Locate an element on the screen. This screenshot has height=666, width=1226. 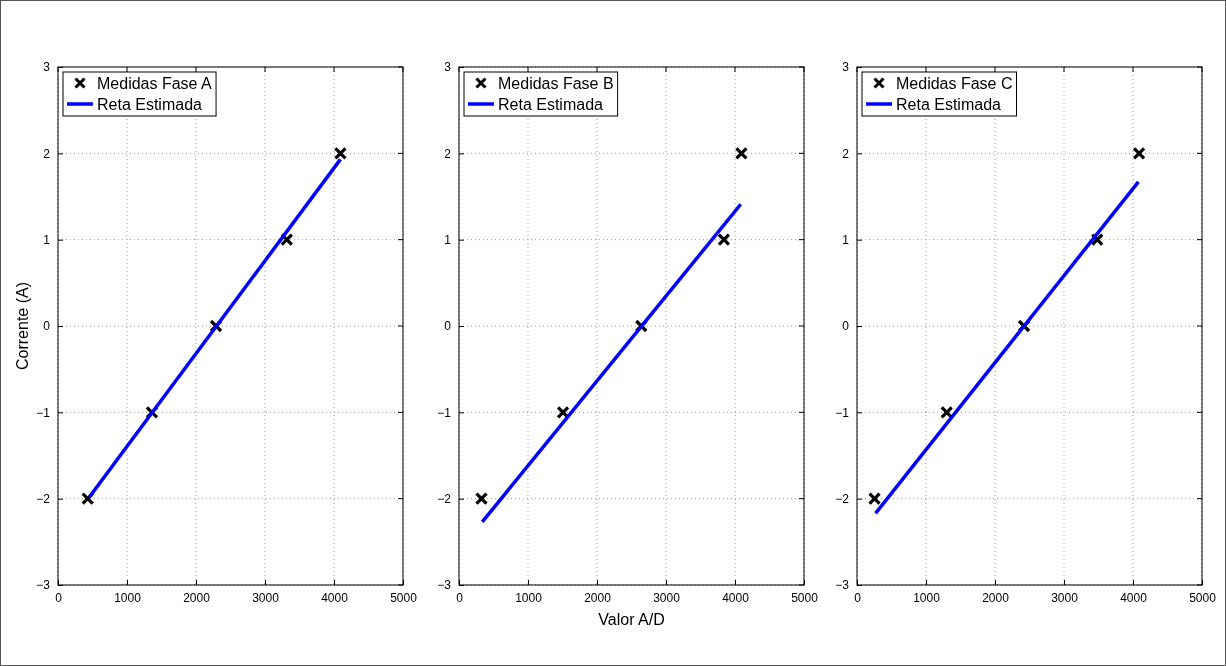
x-axis-title: Valor A/D is located at coordinates (631, 619).